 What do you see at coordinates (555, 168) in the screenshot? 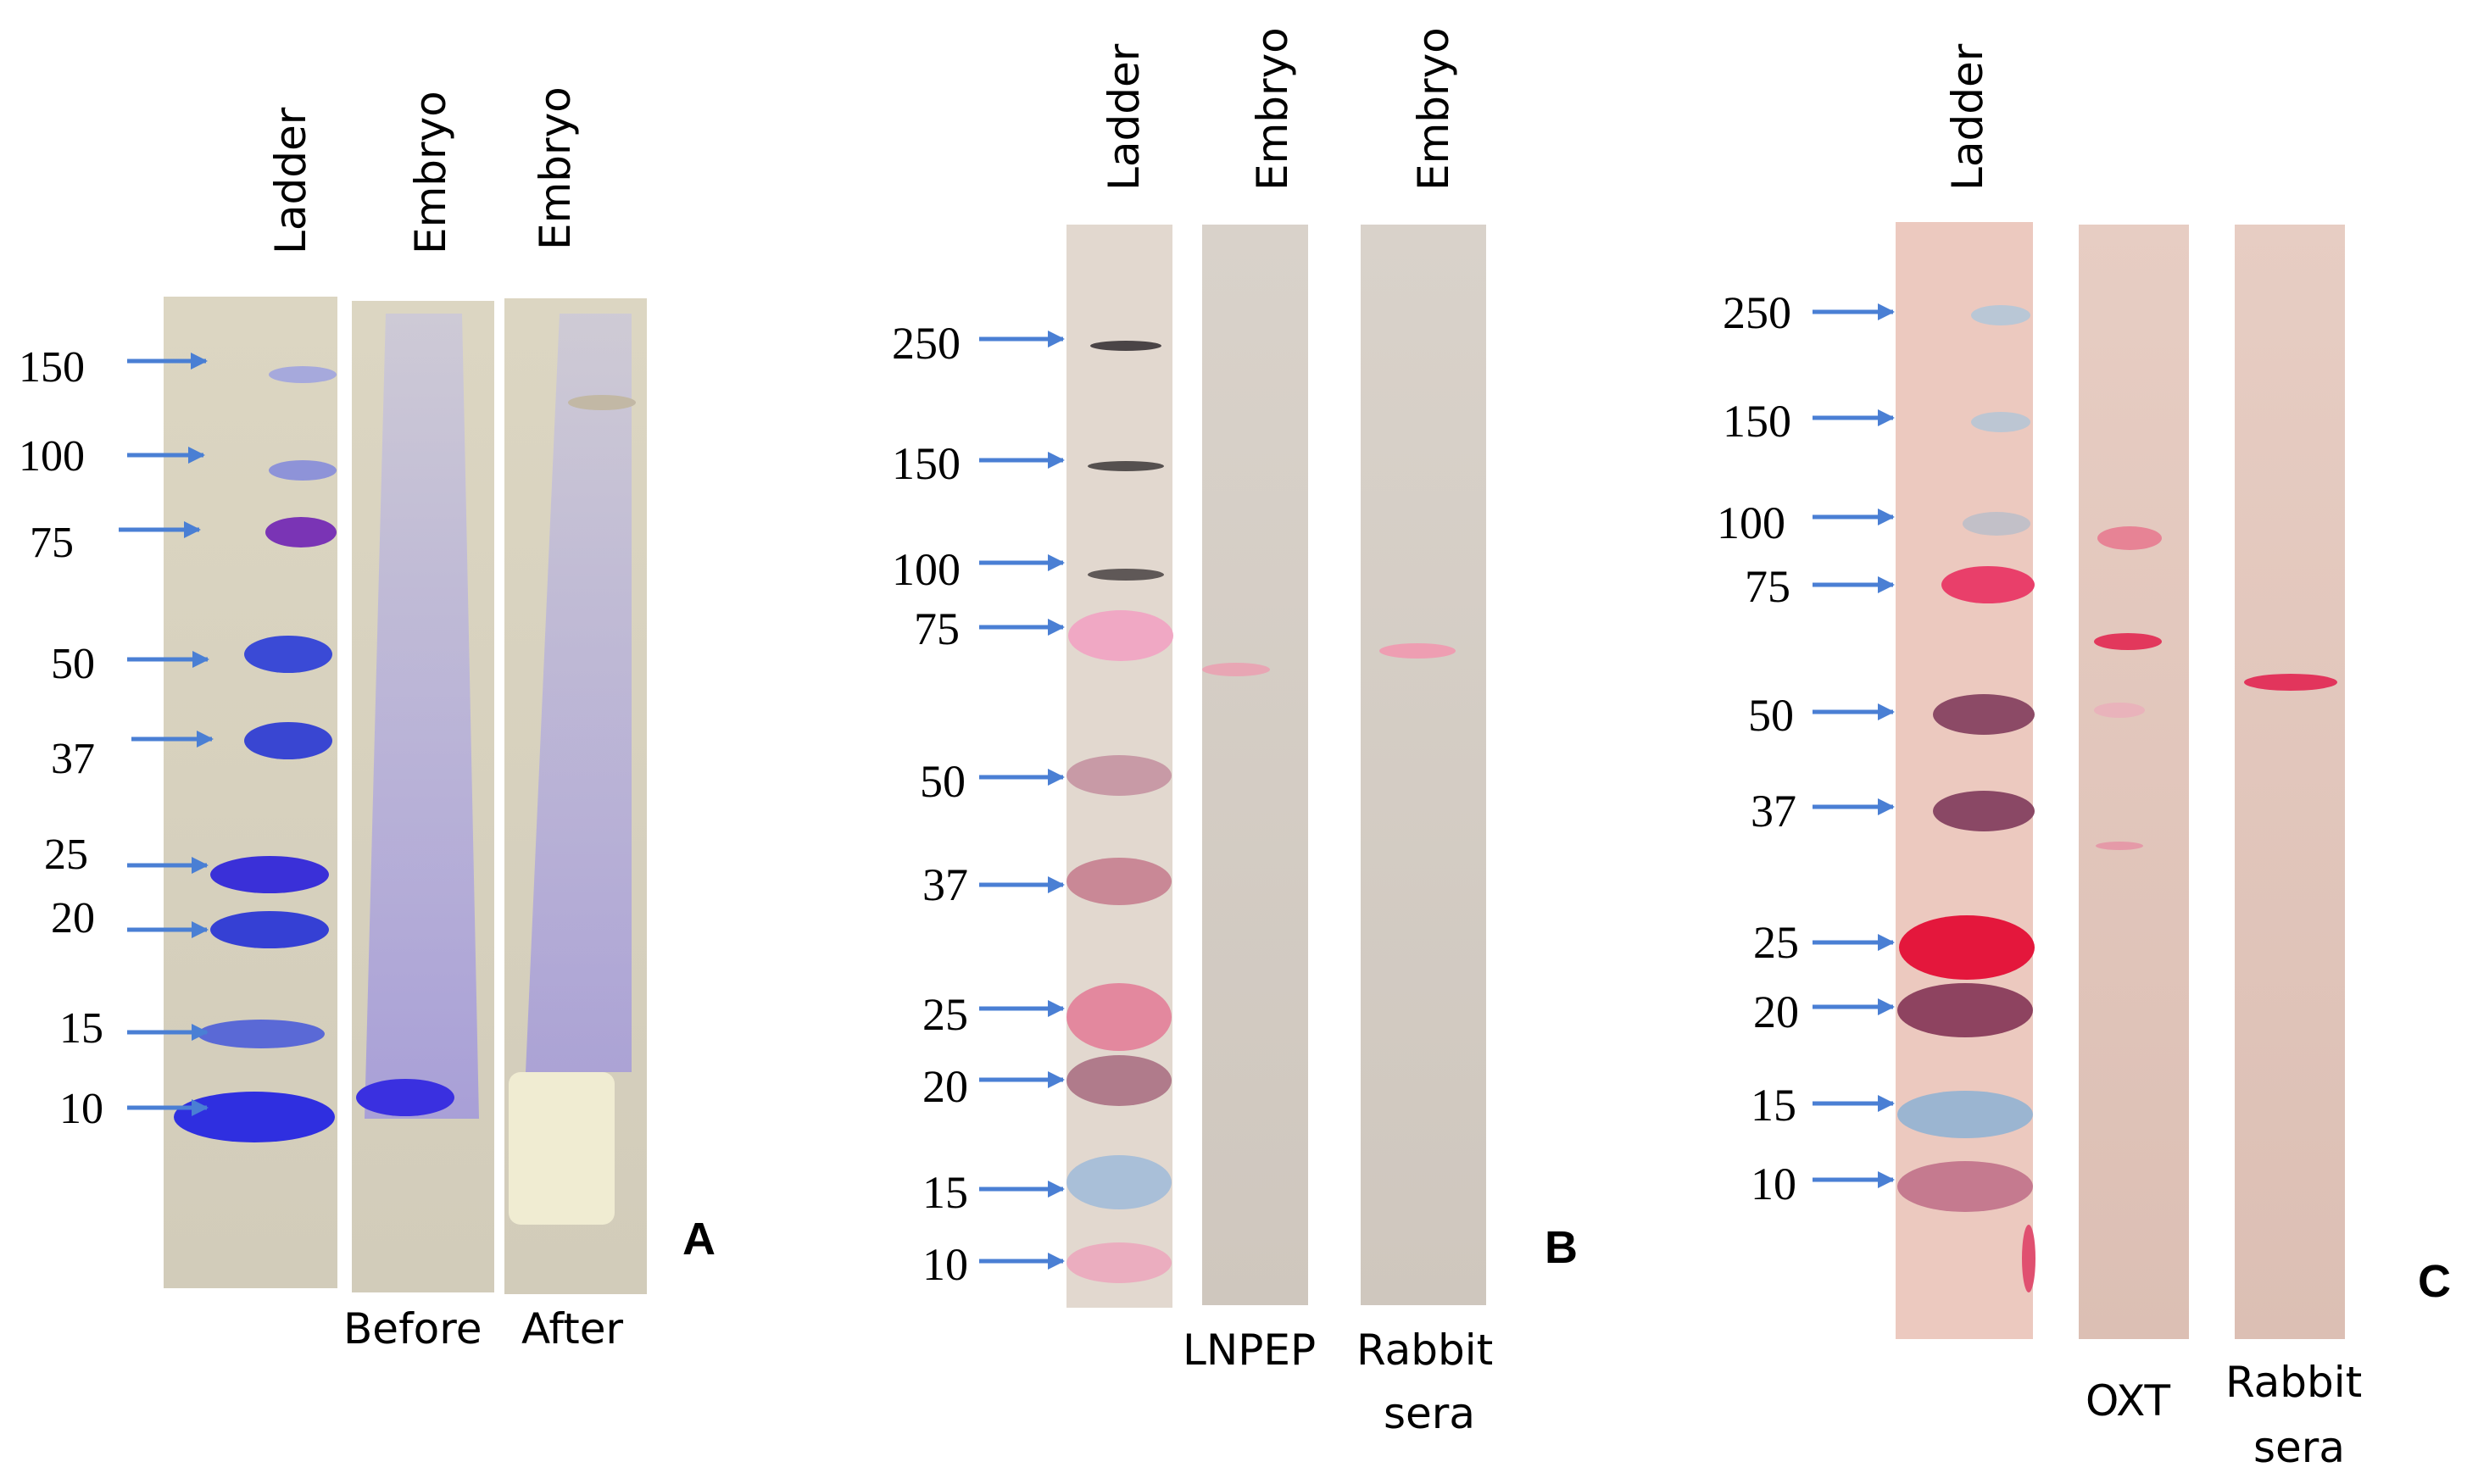
I see `lane-header-embryo-after: Embryo` at bounding box center [555, 168].